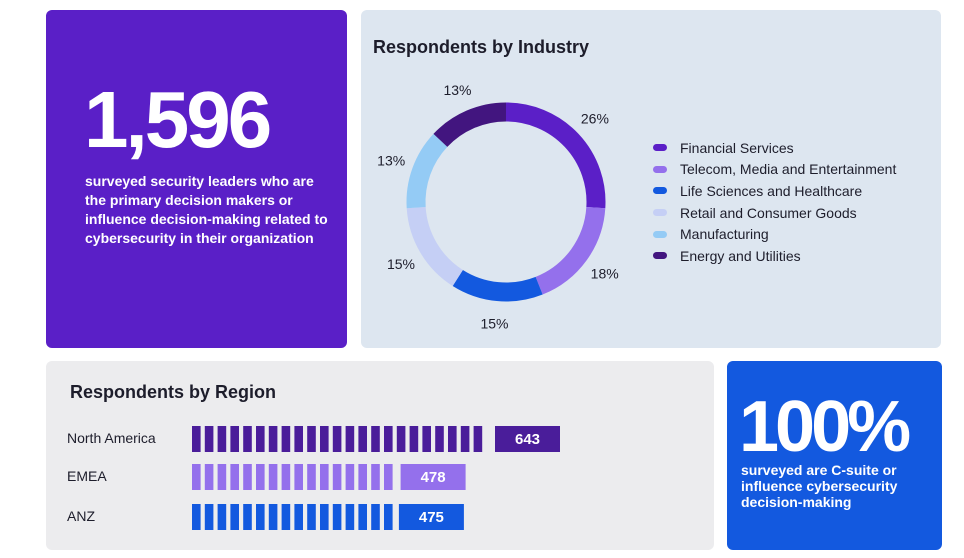  Describe the element at coordinates (774, 234) in the screenshot. I see `legend-item: Manufacturing` at that location.